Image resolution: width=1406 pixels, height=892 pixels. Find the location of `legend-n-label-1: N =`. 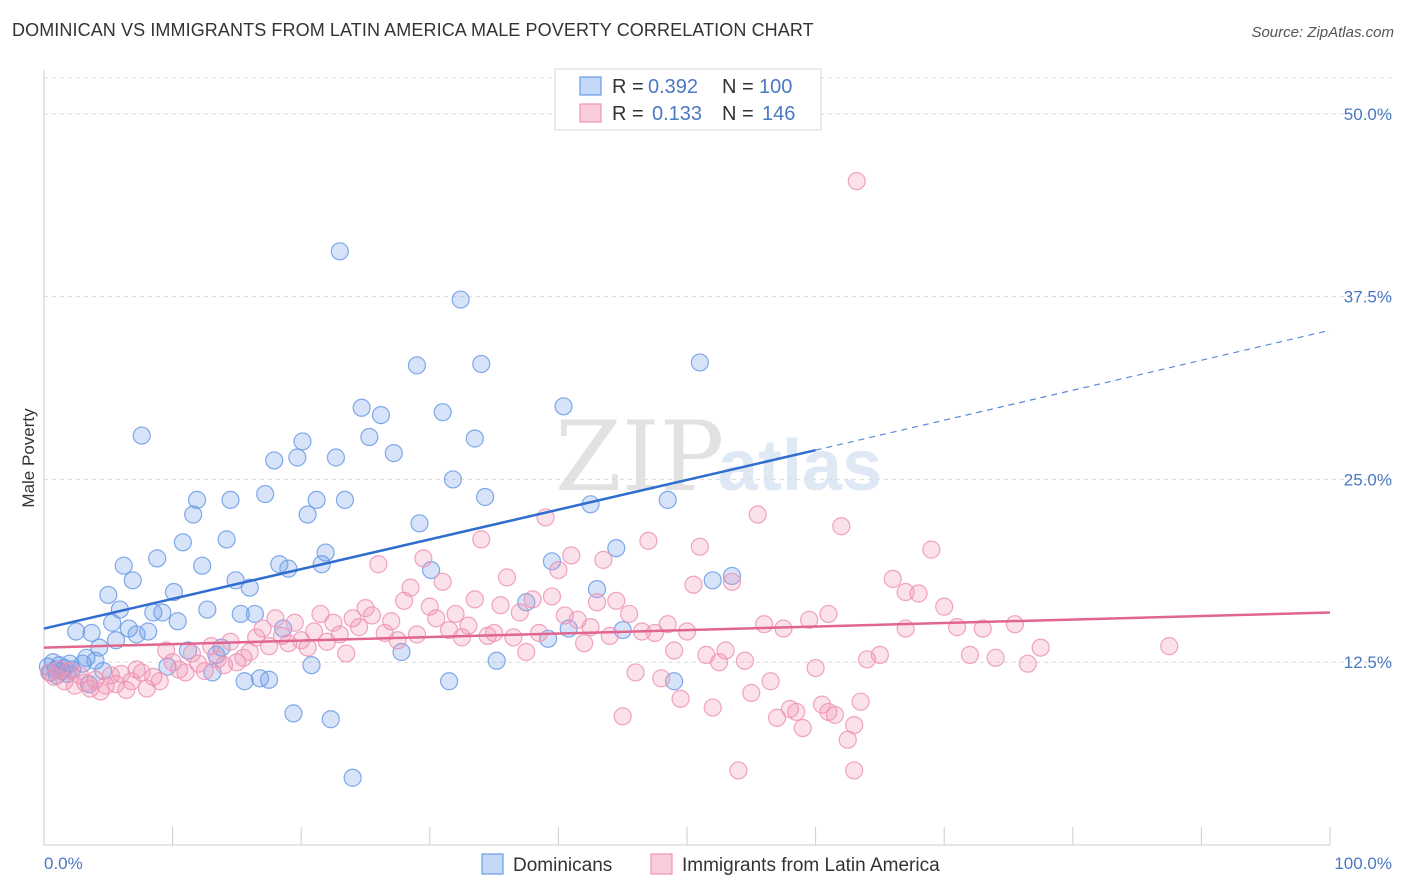

legend-n-label-1: N = is located at coordinates (738, 114).